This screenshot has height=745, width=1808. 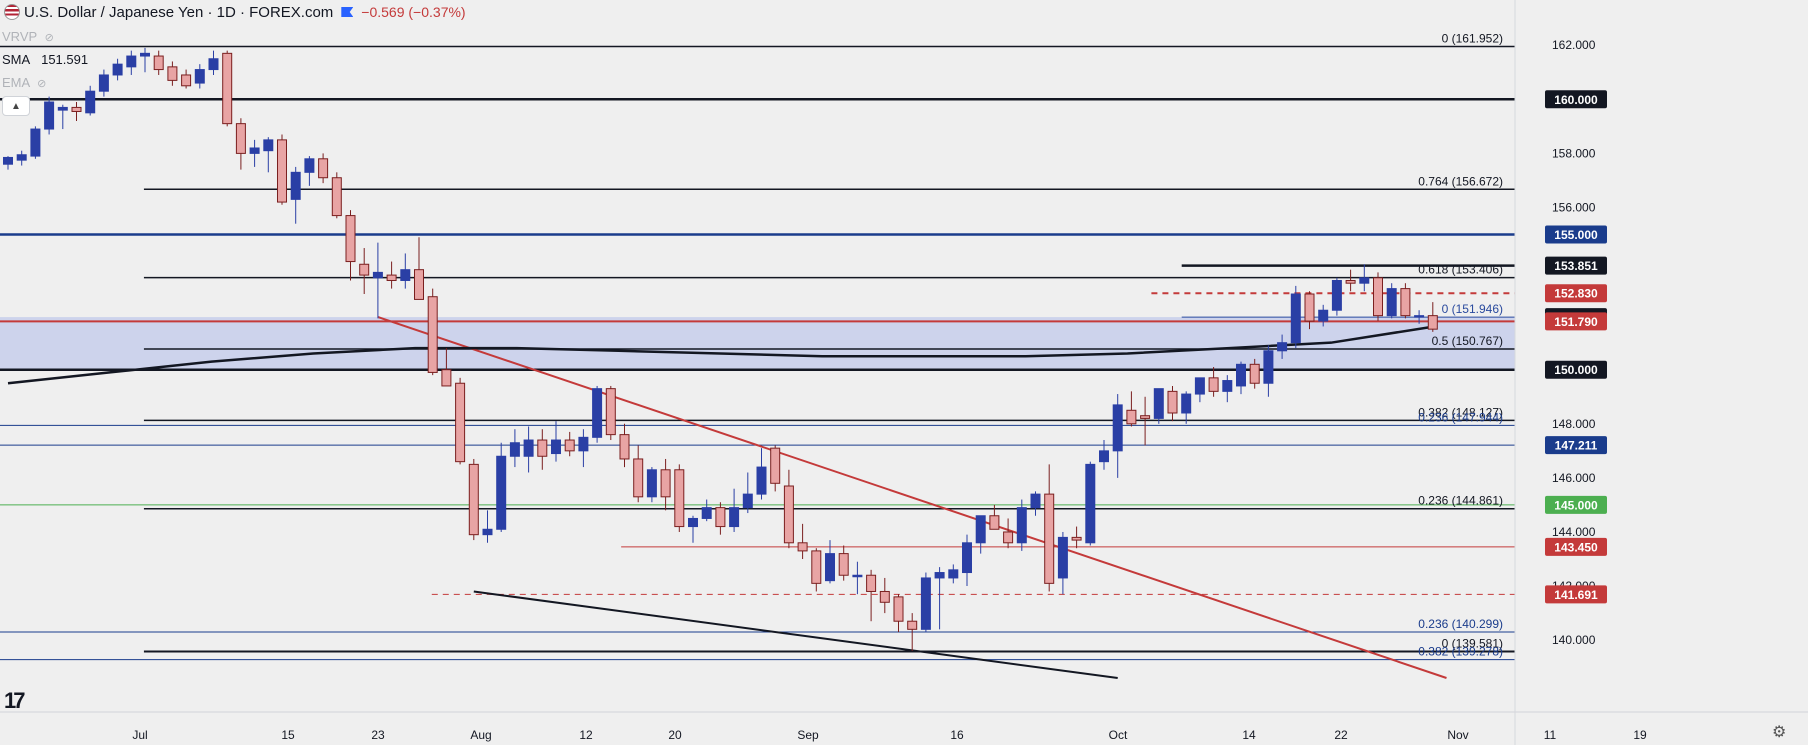 I want to click on indicator-ema: EMA ⊘, so click(x=24, y=82).